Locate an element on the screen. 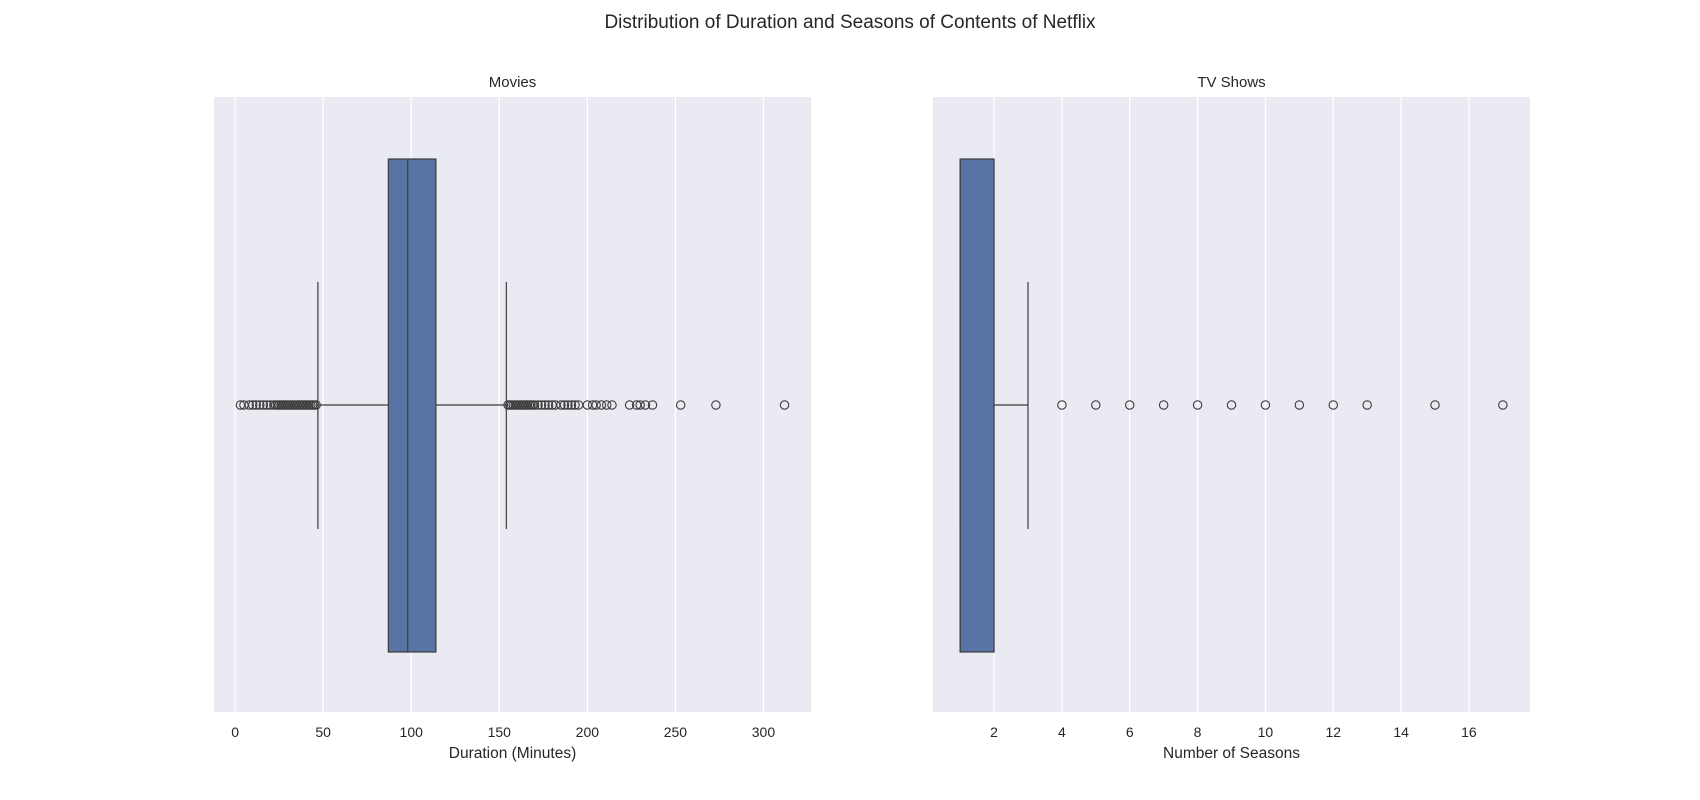 This screenshot has height=800, width=1700. panel-title: Movies is located at coordinates (513, 82).